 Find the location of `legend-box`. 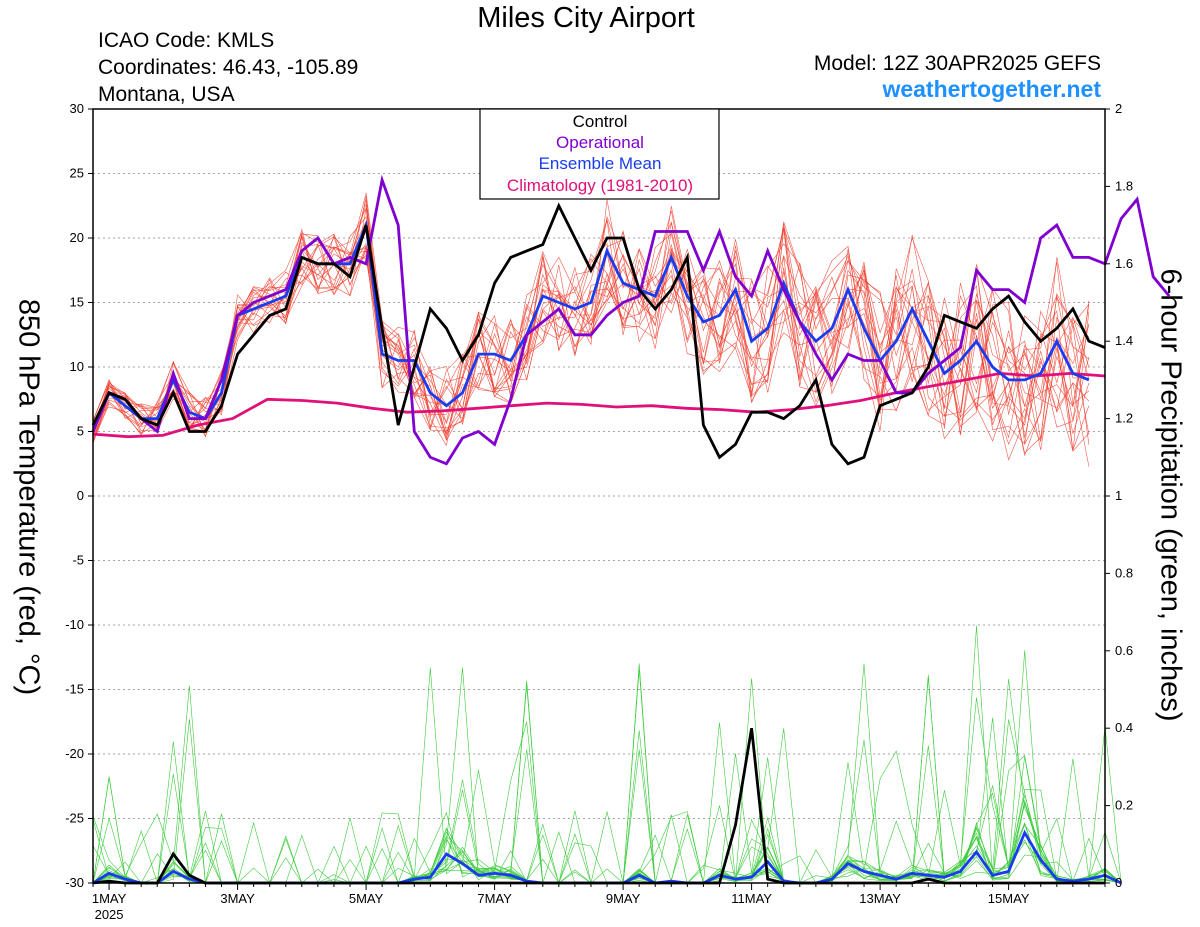

legend-box is located at coordinates (599, 154).